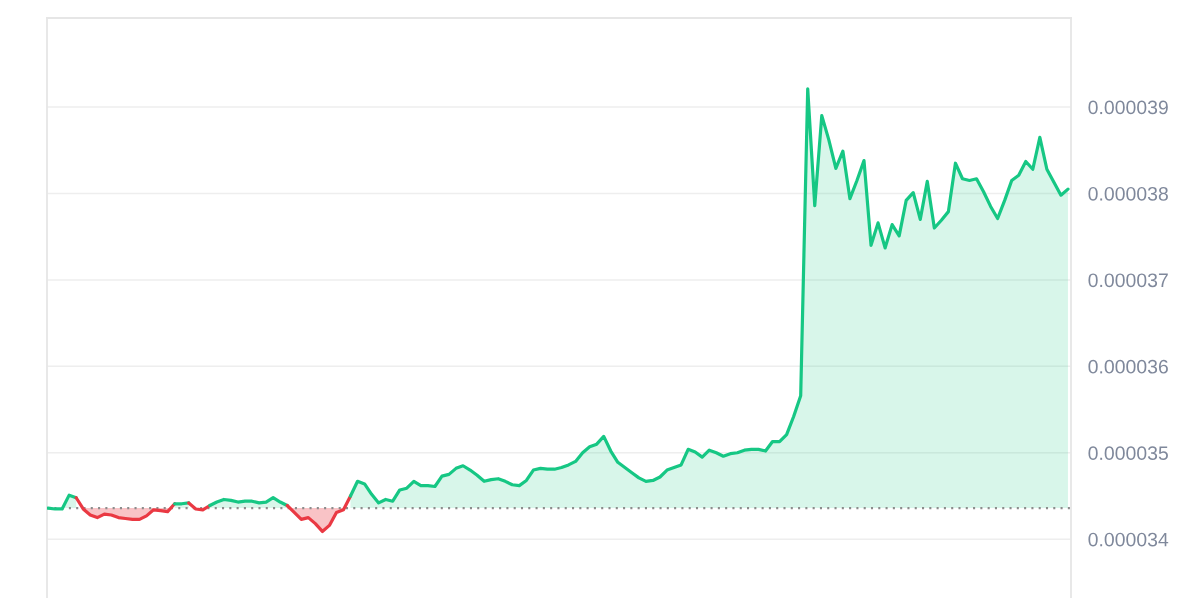  What do you see at coordinates (1128, 539) in the screenshot?
I see `y-tick-label: 0.000034` at bounding box center [1128, 539].